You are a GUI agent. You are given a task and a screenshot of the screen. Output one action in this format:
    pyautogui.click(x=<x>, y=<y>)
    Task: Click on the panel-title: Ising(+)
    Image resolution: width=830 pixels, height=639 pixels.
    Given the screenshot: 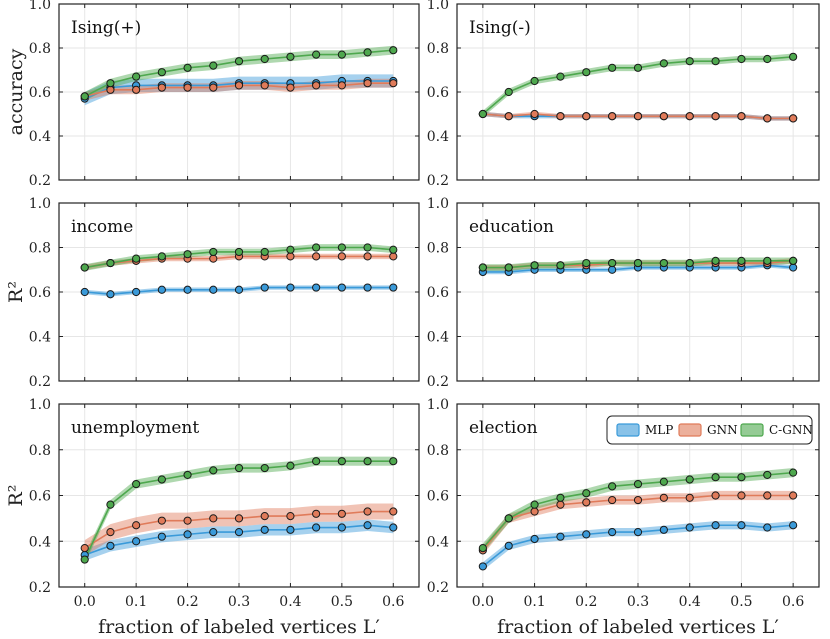 What is the action you would take?
    pyautogui.click(x=106, y=28)
    